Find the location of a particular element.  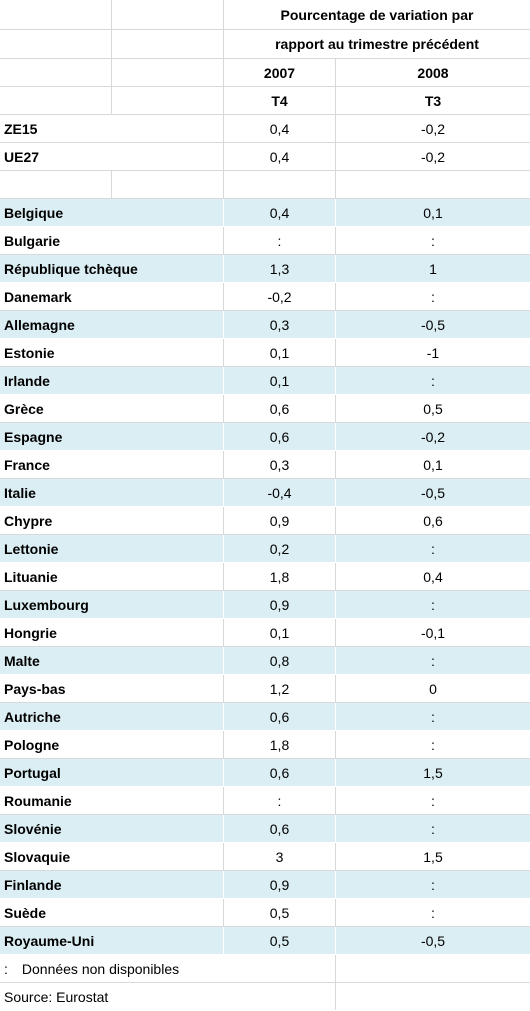

column-header: 2007 is located at coordinates (280, 72).